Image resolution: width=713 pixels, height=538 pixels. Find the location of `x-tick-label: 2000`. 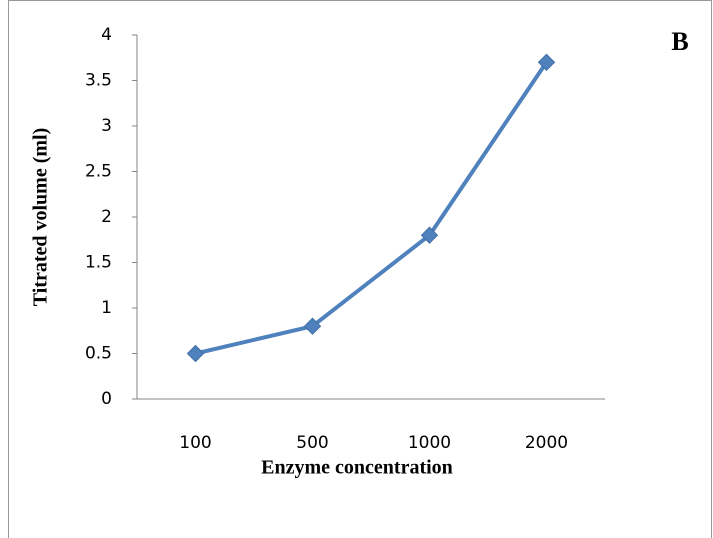

x-tick-label: 2000 is located at coordinates (546, 443).